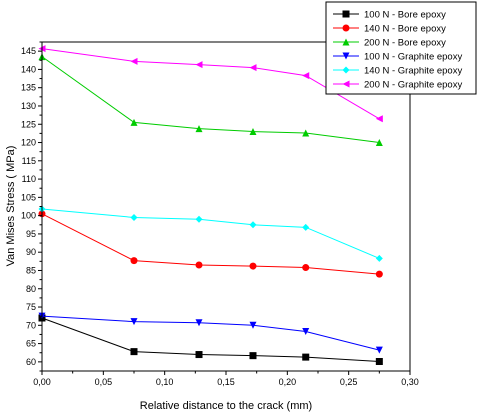 The height and width of the screenshot is (415, 480). Describe the element at coordinates (31, 362) in the screenshot. I see `y-tick-label: 60` at that location.